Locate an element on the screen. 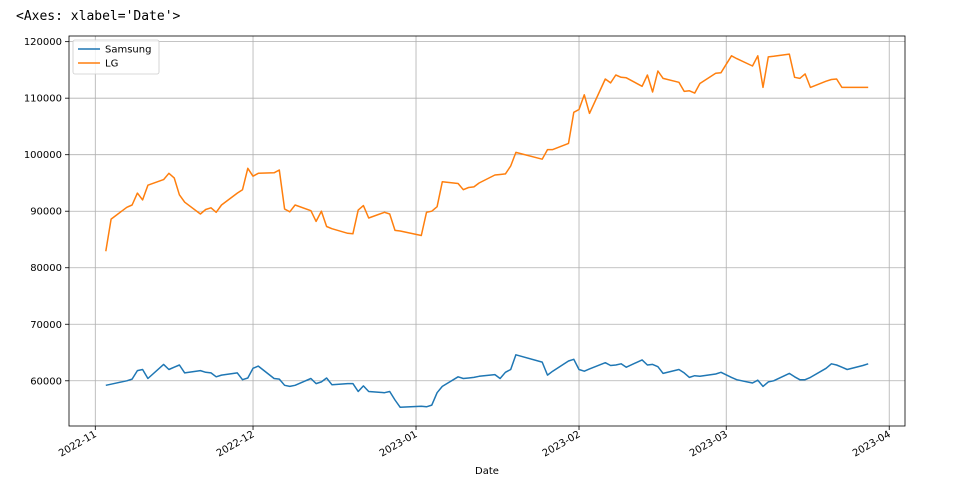  x-tick-label: 2023-02 is located at coordinates (562, 444).